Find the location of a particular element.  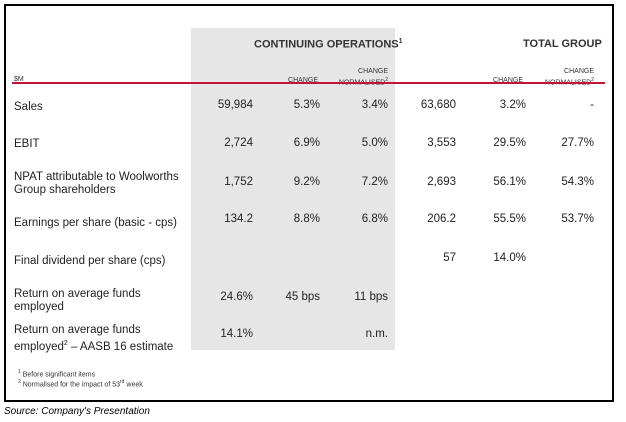

table-cell: 2,693 is located at coordinates (441, 182).